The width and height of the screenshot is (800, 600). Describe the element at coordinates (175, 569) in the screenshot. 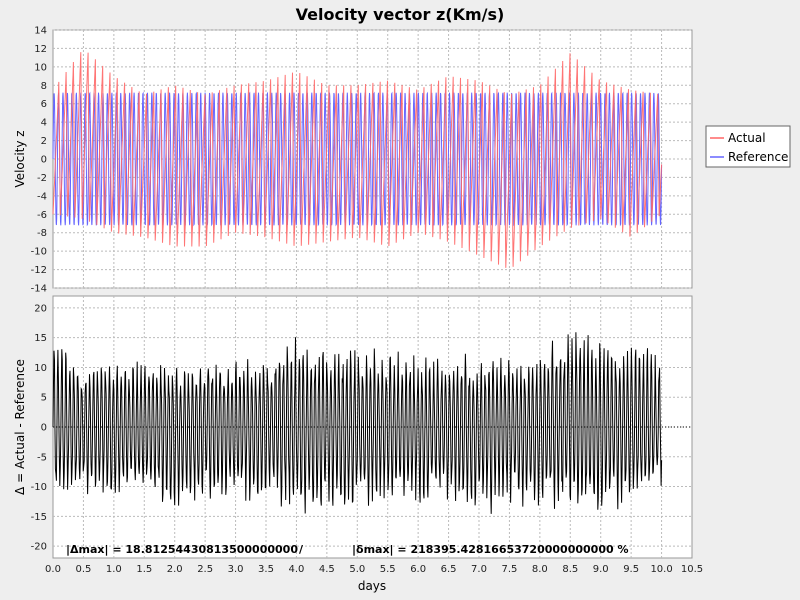

I see `x-tick-label: 2.0` at that location.